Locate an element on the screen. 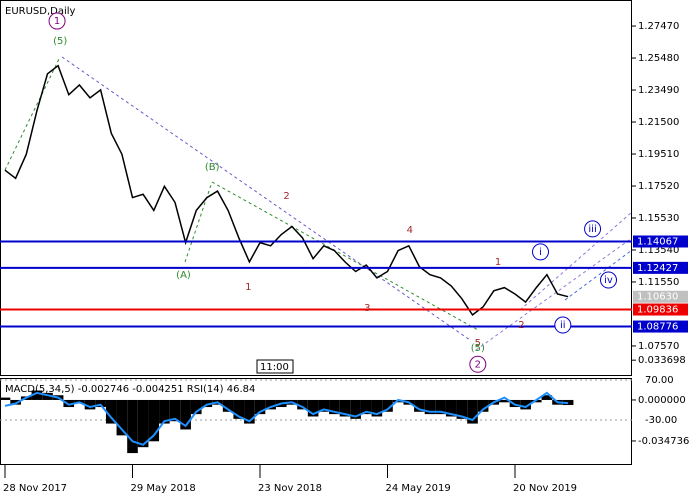  y-tick-label: -0.034736 is located at coordinates (663, 441).